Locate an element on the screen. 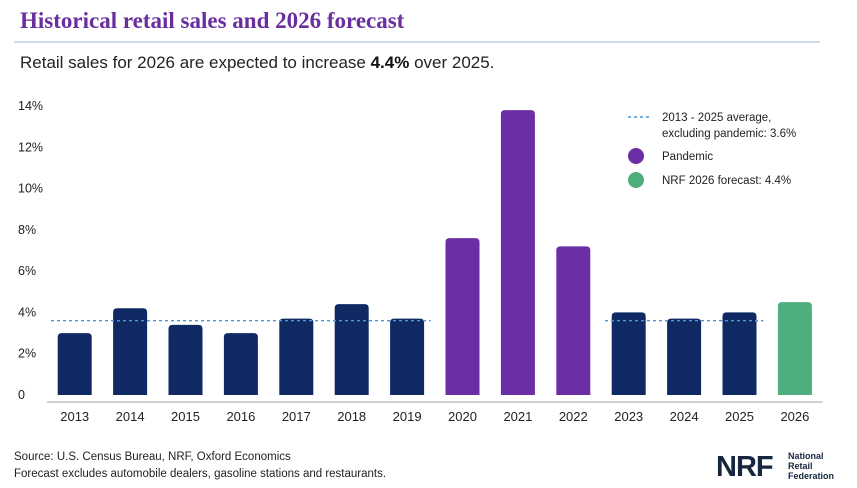 This screenshot has height=488, width=857. nrf-logo-mark: NRF is located at coordinates (745, 467).